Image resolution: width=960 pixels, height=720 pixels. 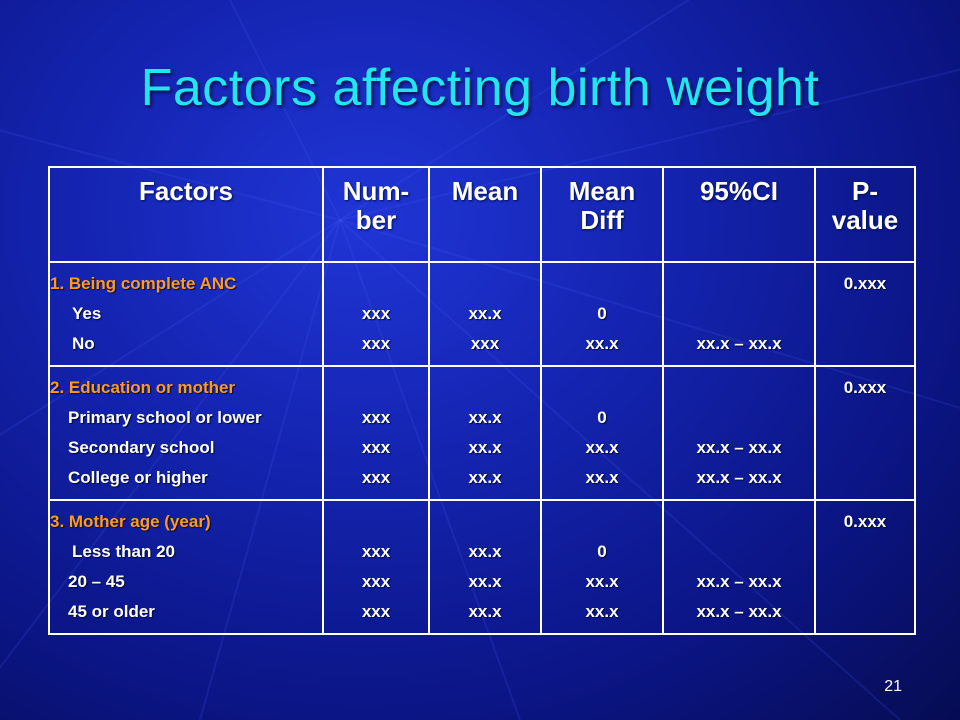 I want to click on header-number: Num-ber, so click(x=376, y=214).